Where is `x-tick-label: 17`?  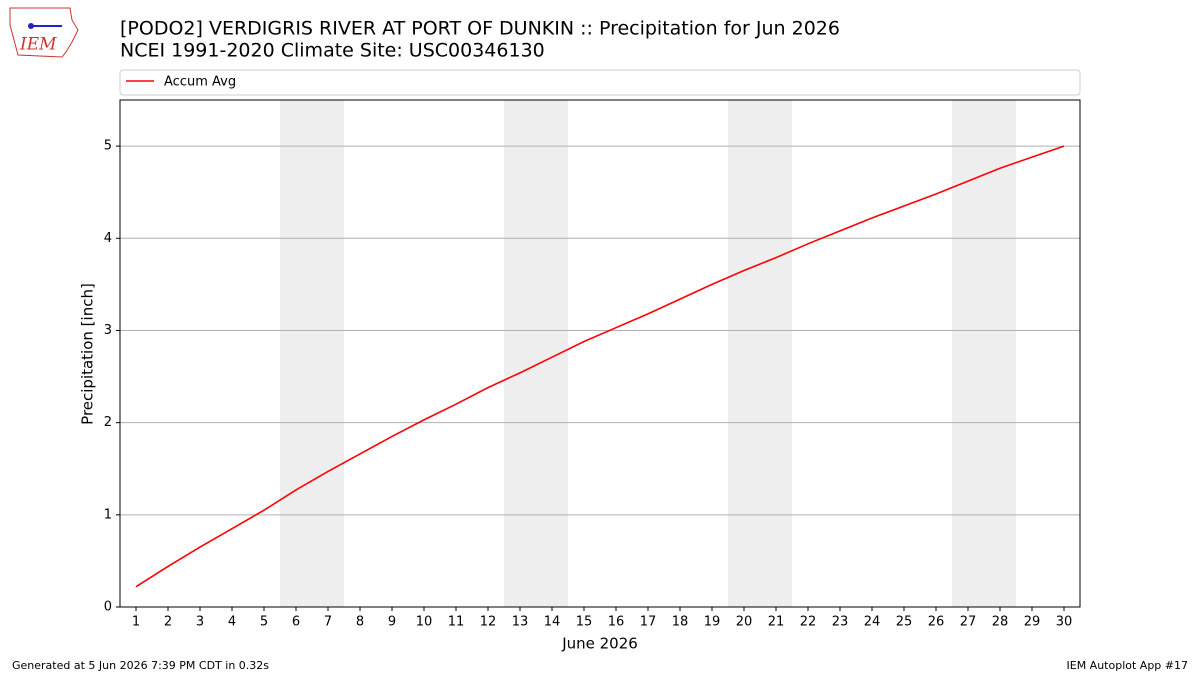
x-tick-label: 17 is located at coordinates (648, 622).